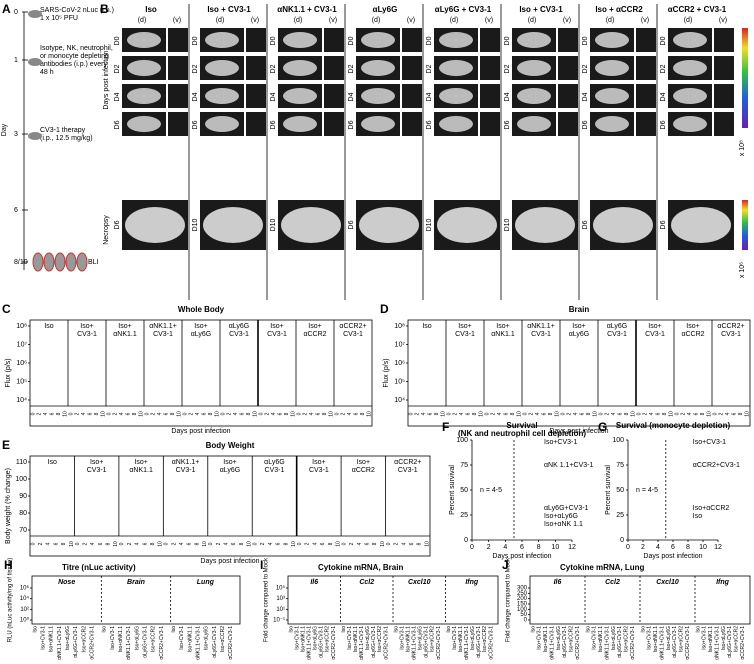 Image resolution: width=754 pixels, height=664 pixels. Describe the element at coordinates (195, 40) in the screenshot. I see `day-label: D0` at that location.